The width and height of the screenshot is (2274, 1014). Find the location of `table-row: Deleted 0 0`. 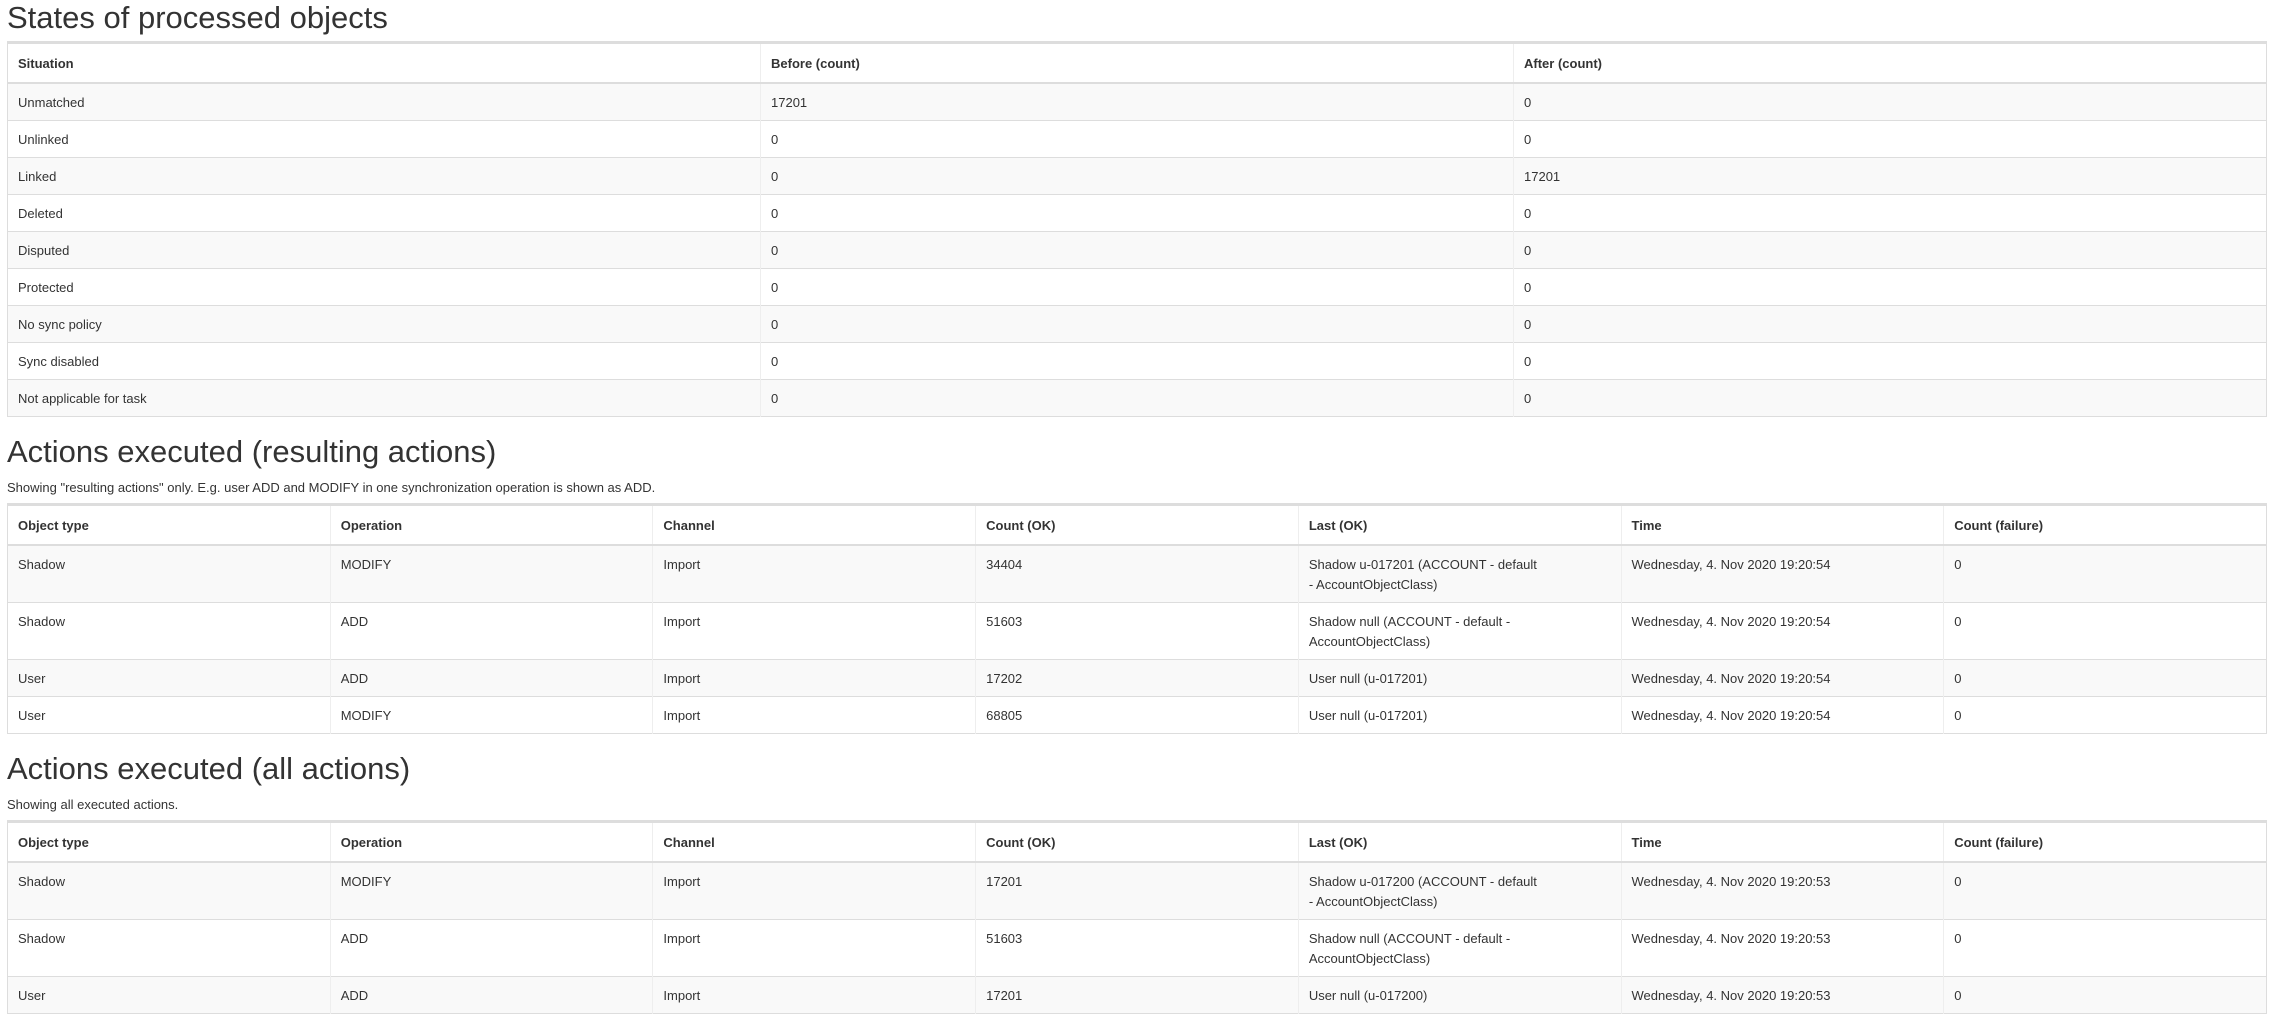

table-row: Deleted 0 0 is located at coordinates (1137, 213).